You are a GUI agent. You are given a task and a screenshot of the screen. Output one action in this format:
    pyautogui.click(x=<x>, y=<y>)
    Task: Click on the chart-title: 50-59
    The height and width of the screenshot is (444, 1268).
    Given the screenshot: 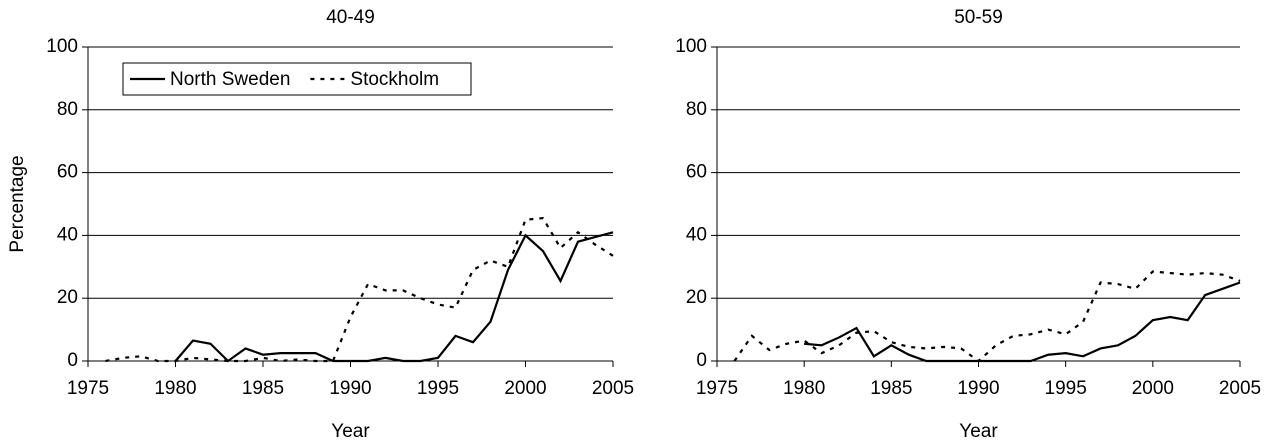 What is the action you would take?
    pyautogui.click(x=978, y=17)
    